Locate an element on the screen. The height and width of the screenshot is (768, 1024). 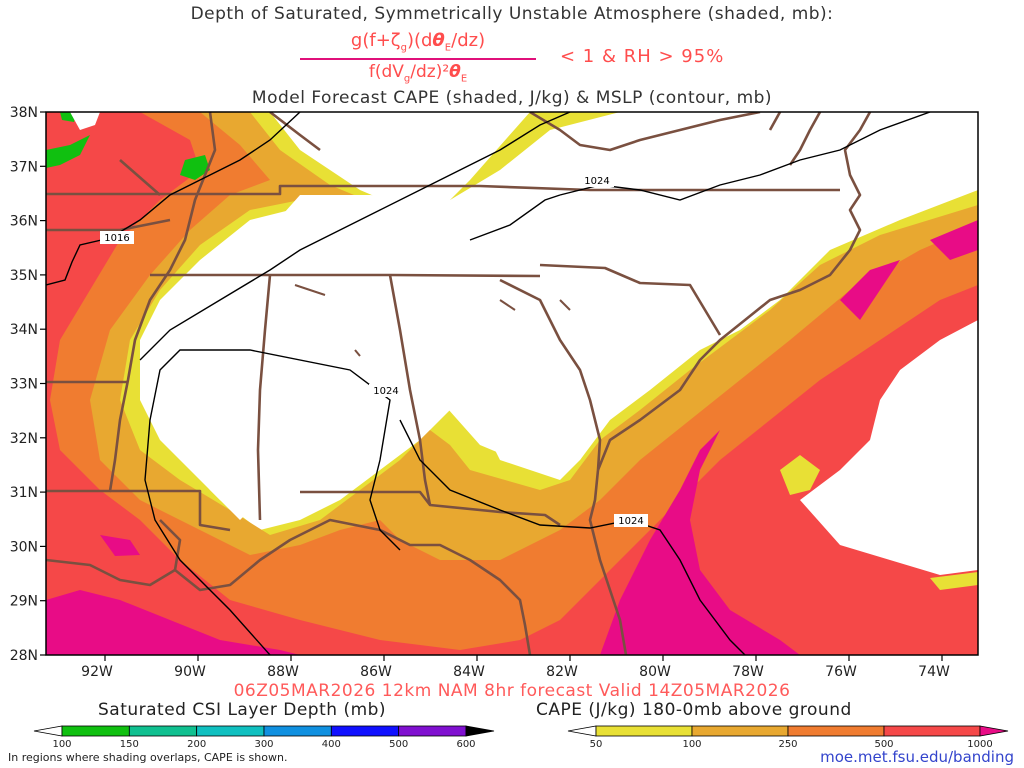
lat-label: 30N is located at coordinates (24, 547).